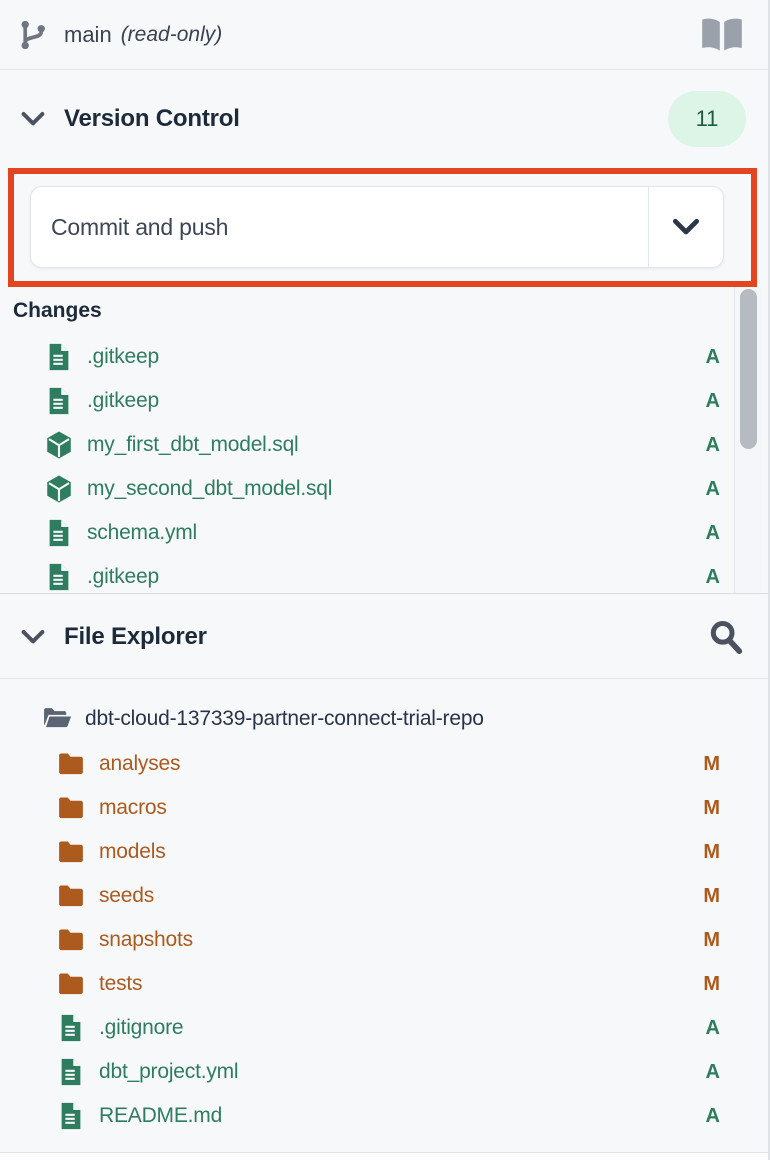 This screenshot has width=770, height=1160. What do you see at coordinates (384, 852) in the screenshot?
I see `tree-item: models M` at bounding box center [384, 852].